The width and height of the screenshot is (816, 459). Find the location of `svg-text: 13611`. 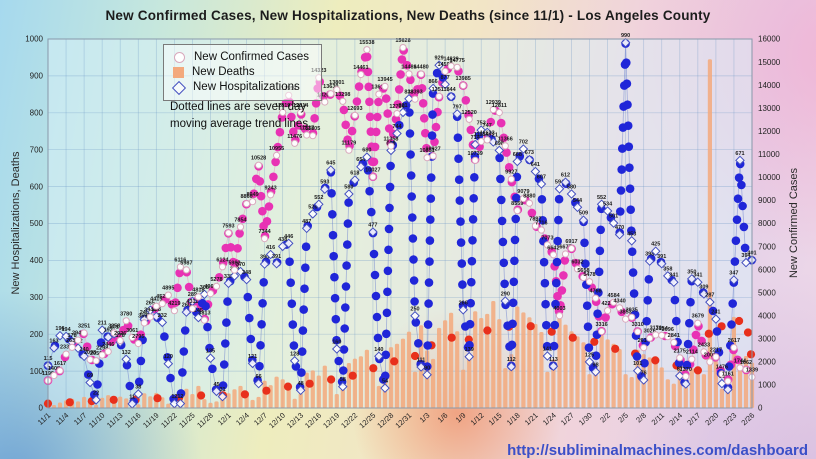

svg-text: 13611 is located at coordinates (378, 88).